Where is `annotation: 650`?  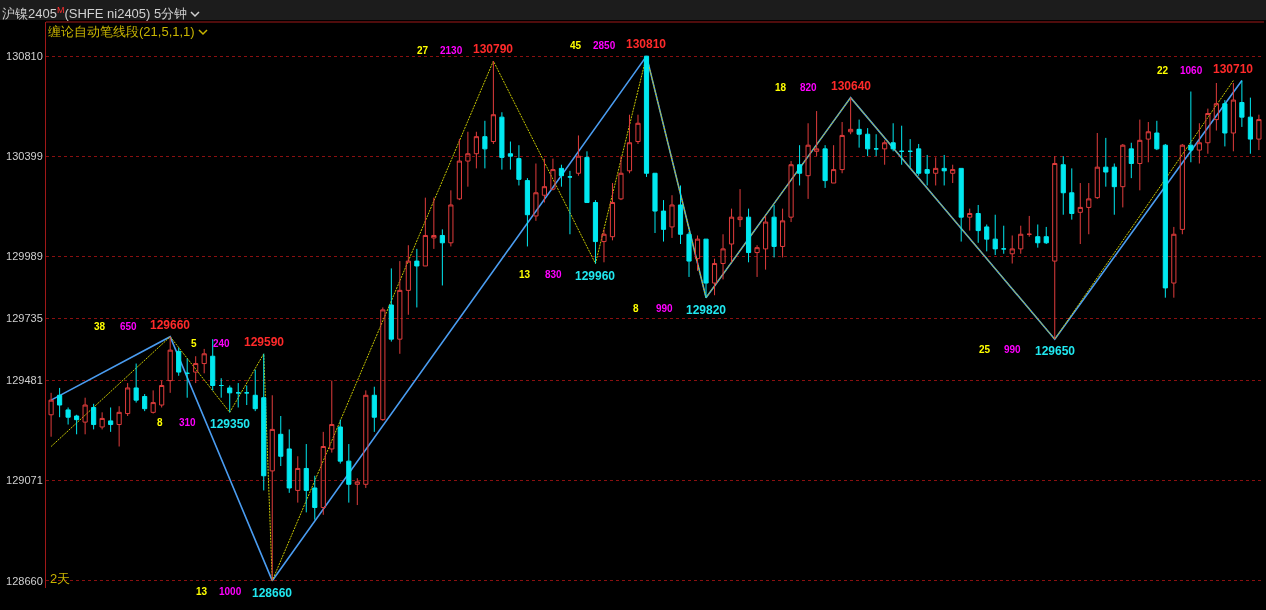 annotation: 650 is located at coordinates (129, 326).